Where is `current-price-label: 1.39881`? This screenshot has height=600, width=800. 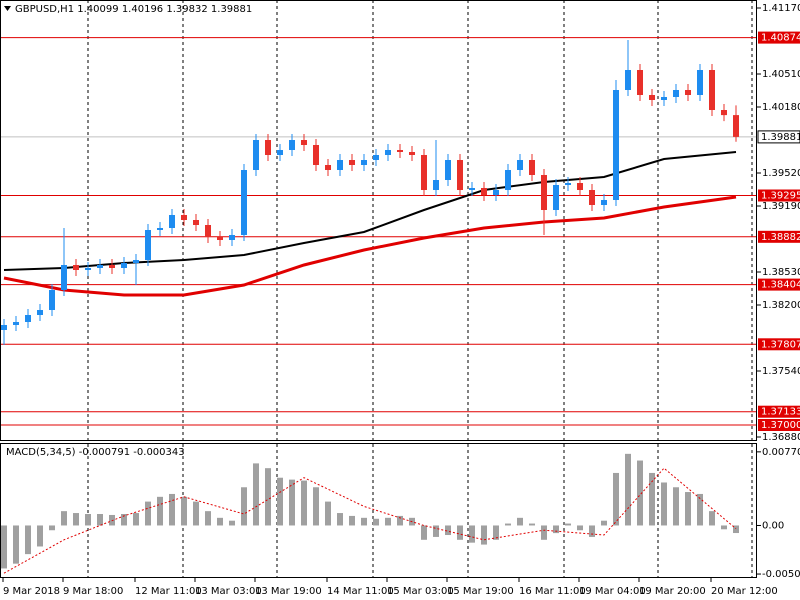 current-price-label: 1.39881 is located at coordinates (780, 137).